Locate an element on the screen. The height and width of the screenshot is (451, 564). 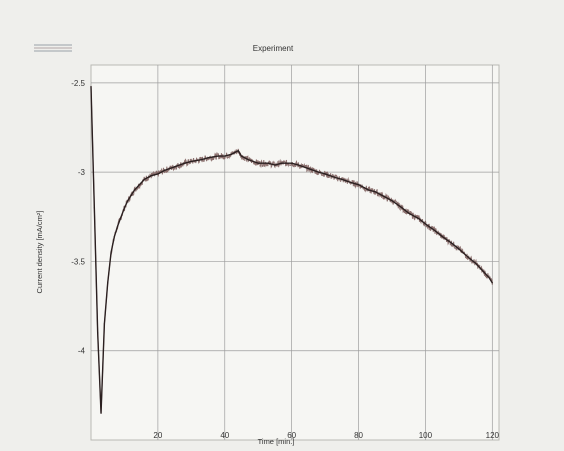
y-tick-label: -3 is located at coordinates (82, 172).